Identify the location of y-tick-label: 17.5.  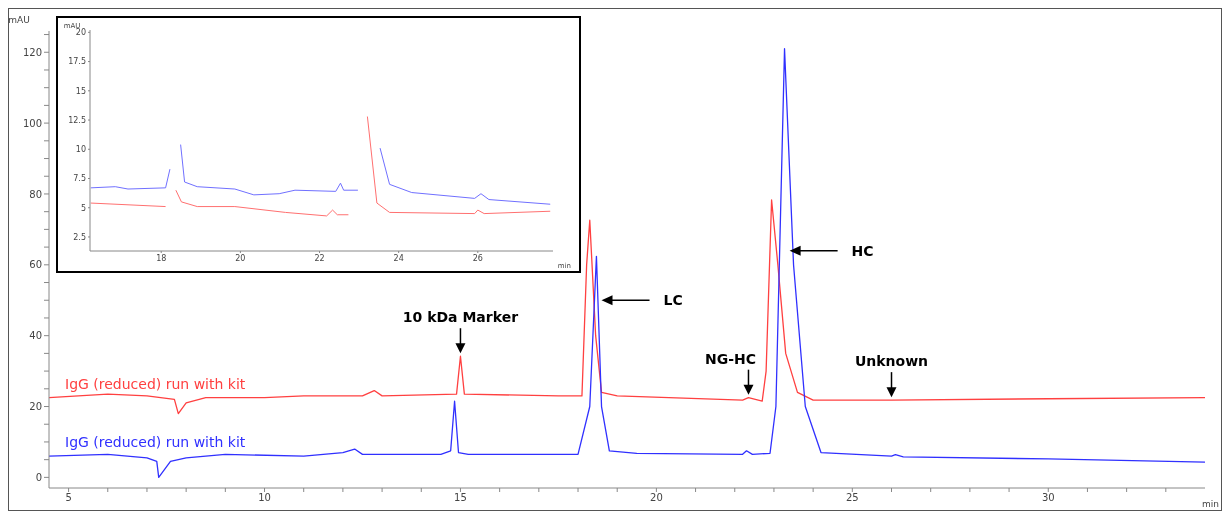
(77, 62).